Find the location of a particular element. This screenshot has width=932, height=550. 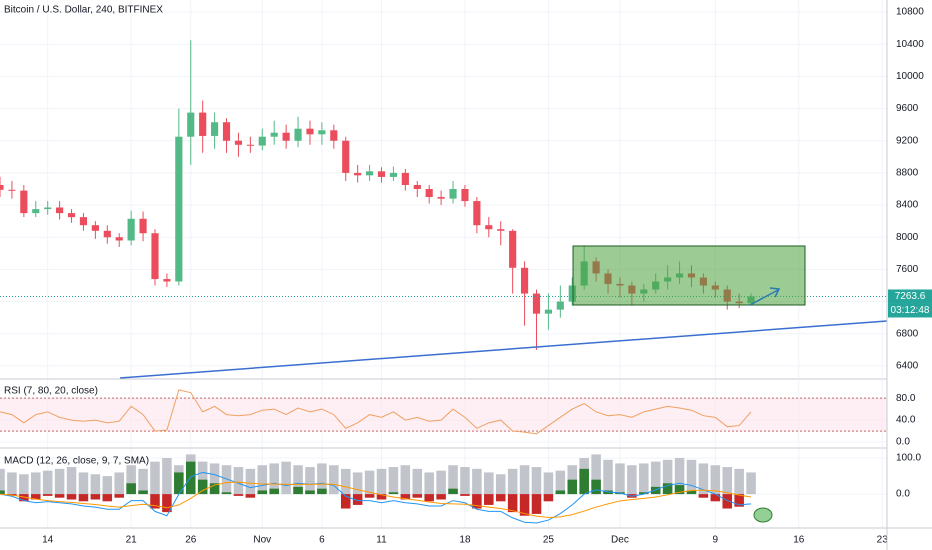

x-tick-label: 11 is located at coordinates (381, 540).